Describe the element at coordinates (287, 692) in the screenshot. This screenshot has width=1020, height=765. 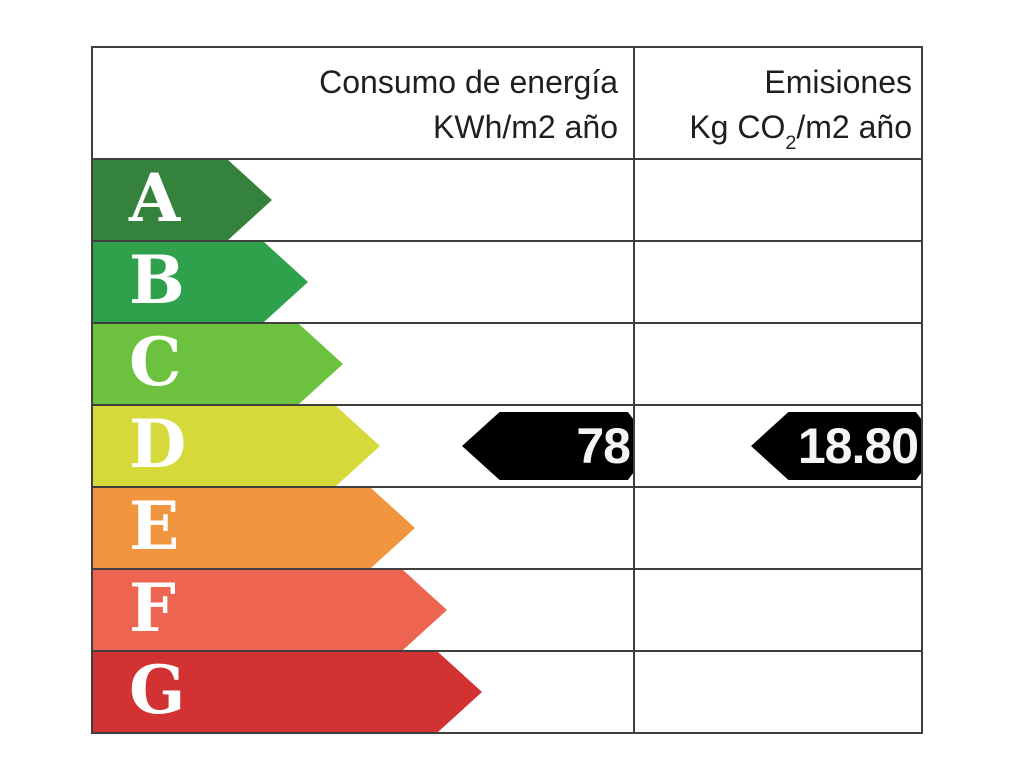
I see `rating-band-g: G` at that location.